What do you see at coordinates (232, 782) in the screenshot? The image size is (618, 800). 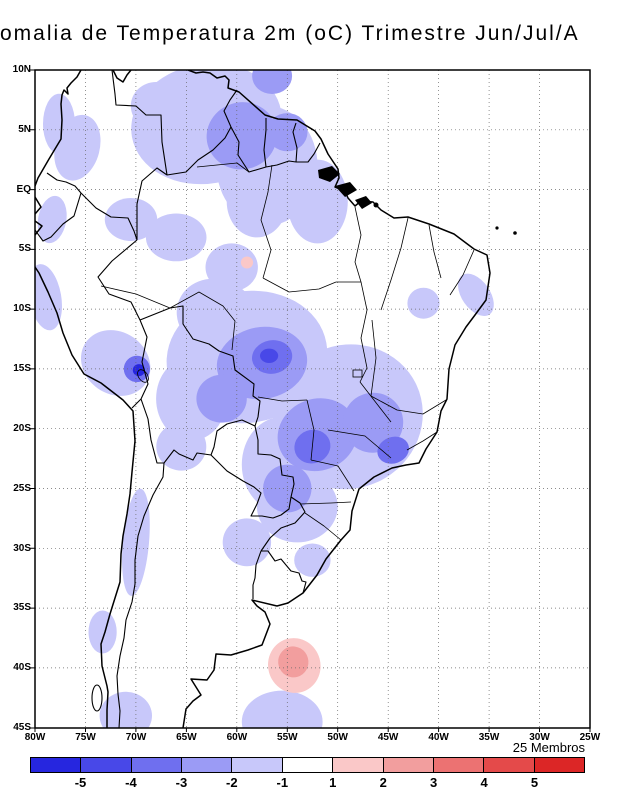 I see `colorbar-tick-label: -2` at bounding box center [232, 782].